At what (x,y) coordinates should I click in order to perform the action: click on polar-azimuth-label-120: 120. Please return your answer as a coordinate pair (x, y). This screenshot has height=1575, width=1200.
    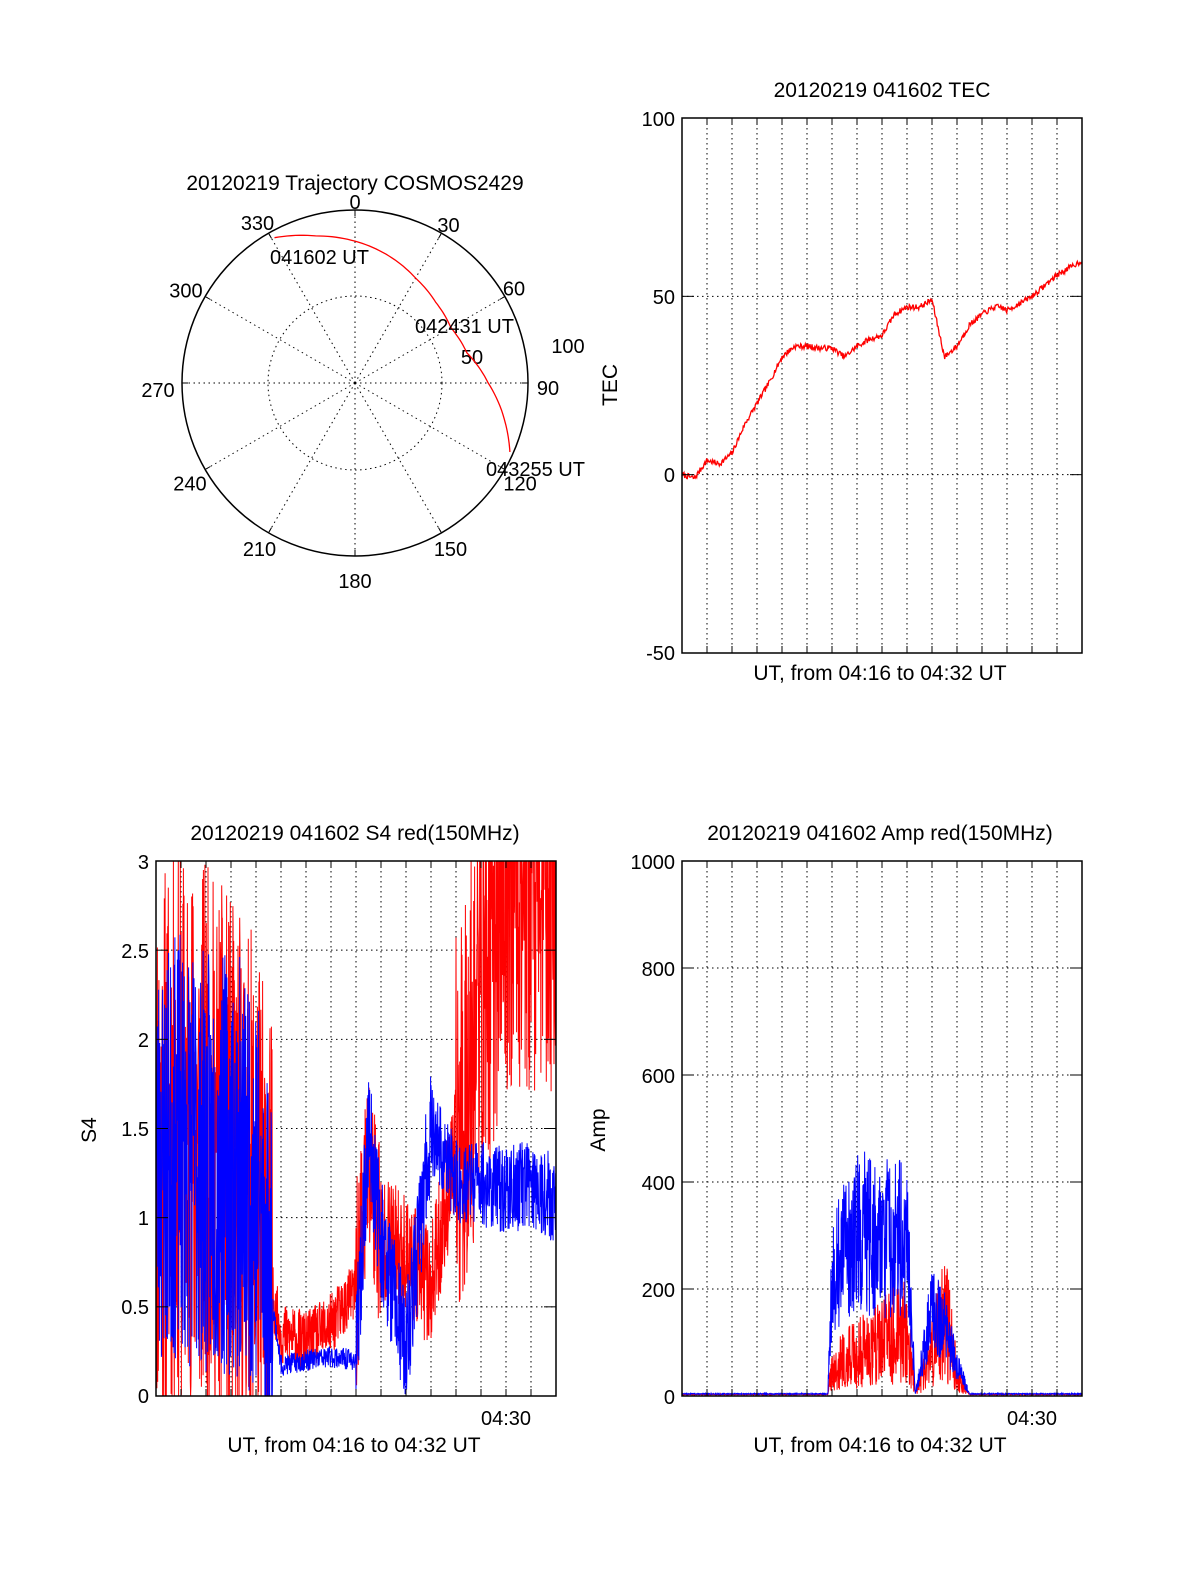
    Looking at the image, I should click on (519, 485).